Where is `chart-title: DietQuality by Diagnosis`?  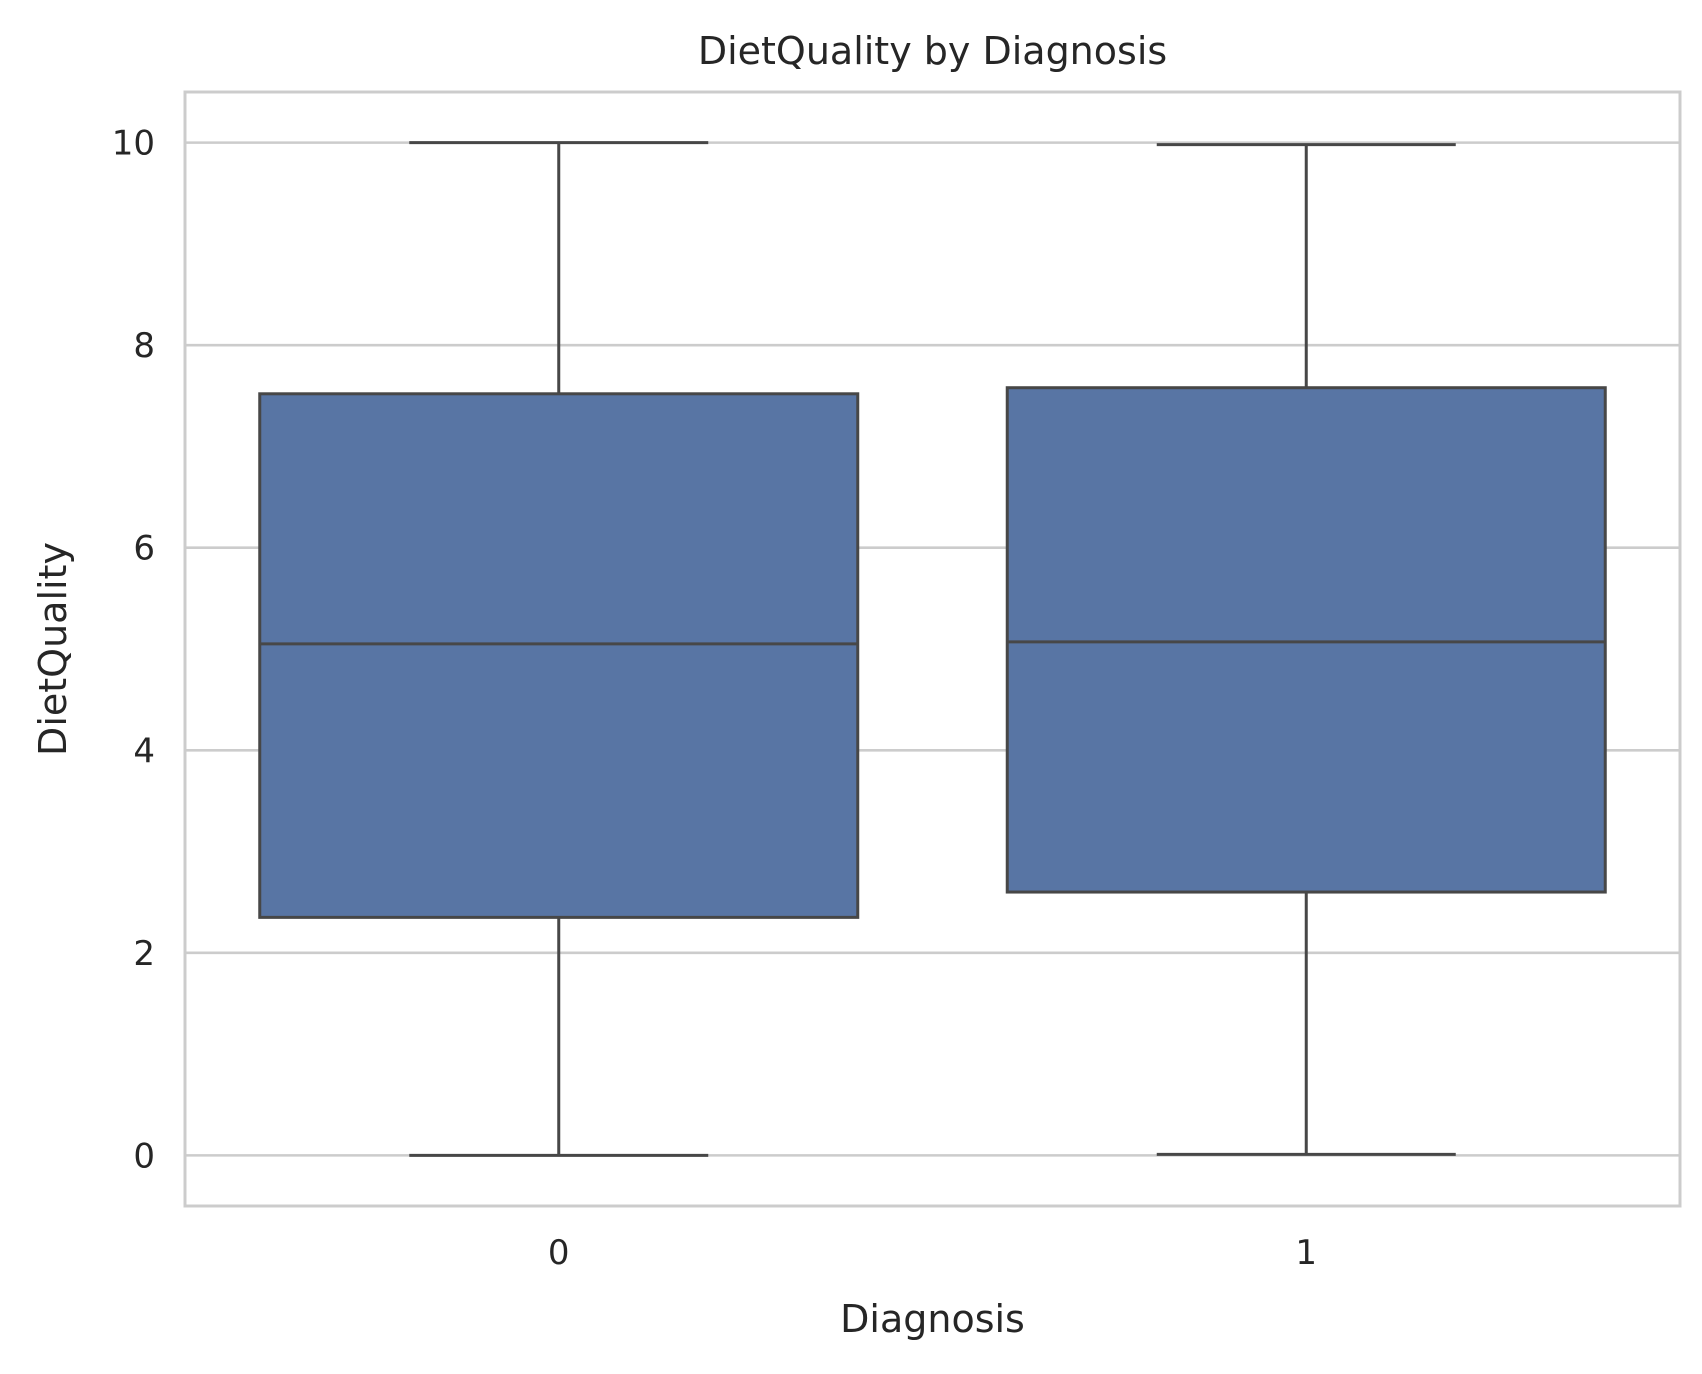
chart-title: DietQuality by Diagnosis is located at coordinates (932, 51).